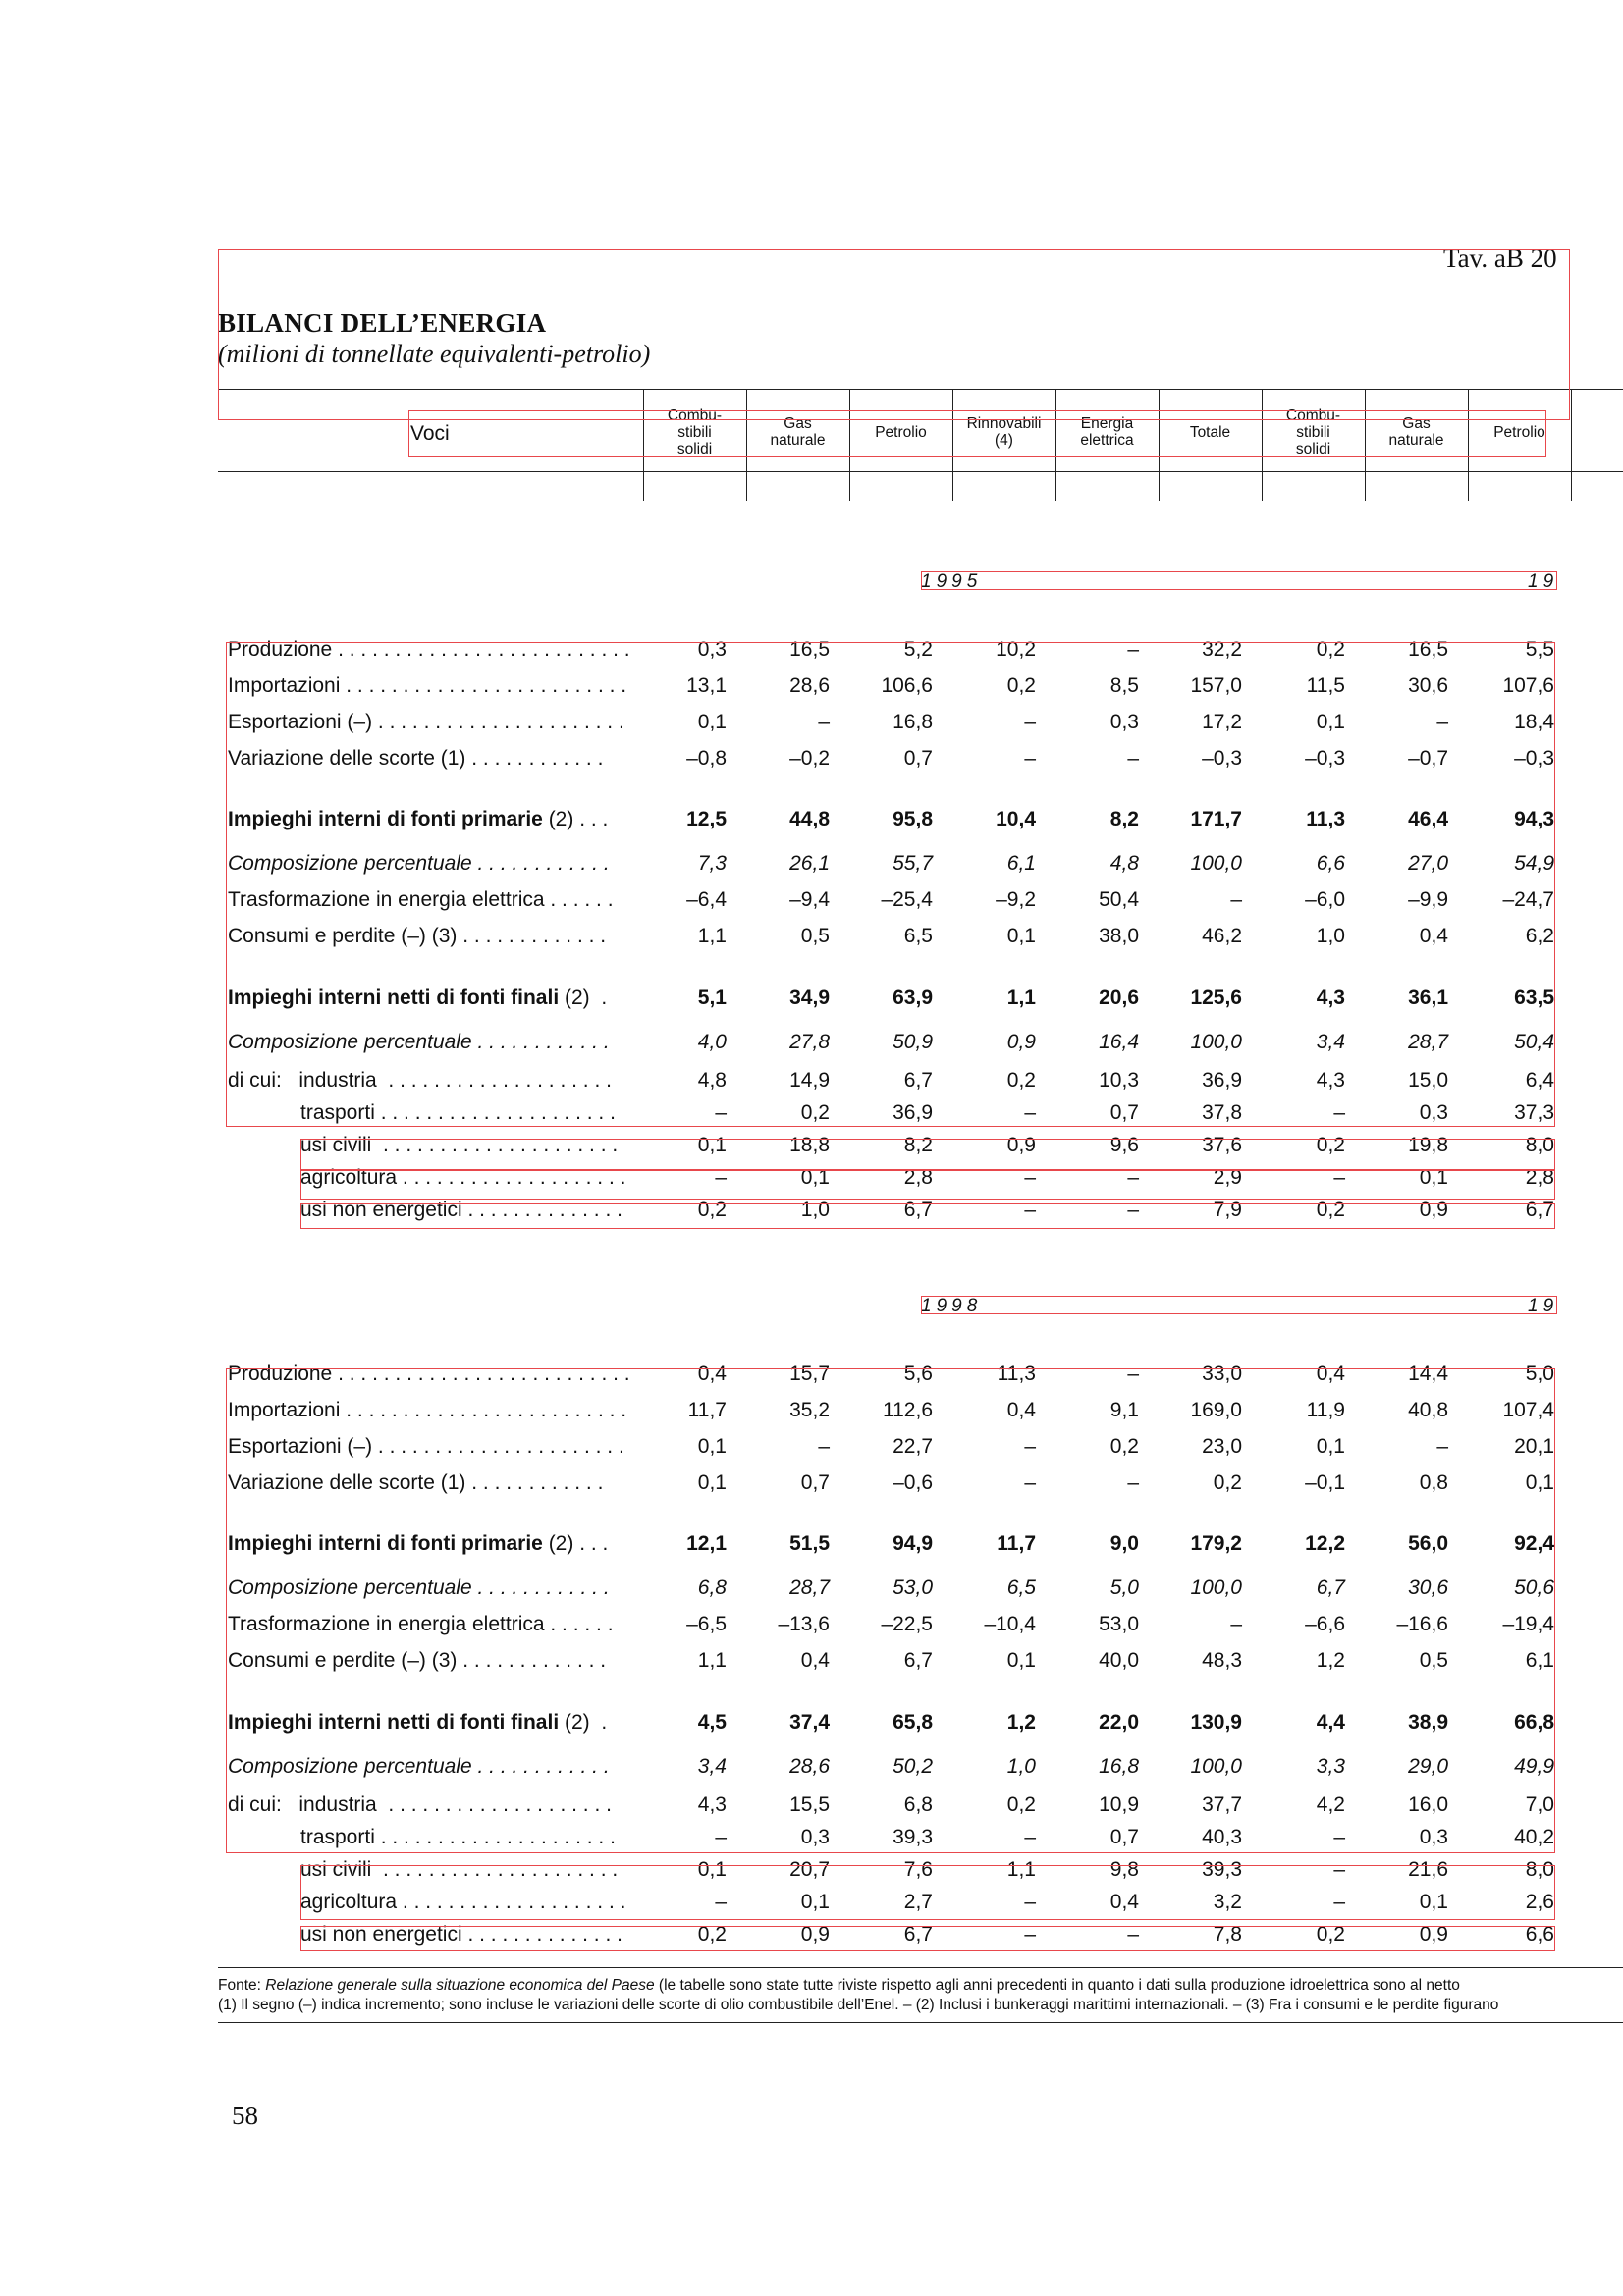 The height and width of the screenshot is (2296, 1623). I want to click on table-cell: 6,8, so click(712, 1588).